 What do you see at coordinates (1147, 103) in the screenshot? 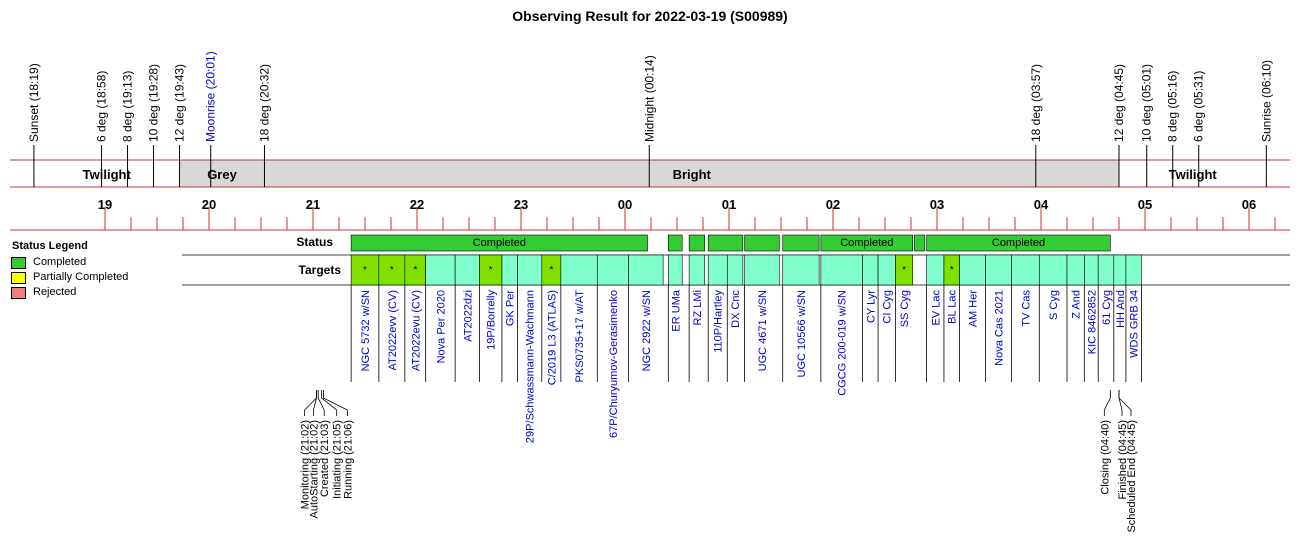
I see `time-marker-label: 10 deg (05:01)` at bounding box center [1147, 103].